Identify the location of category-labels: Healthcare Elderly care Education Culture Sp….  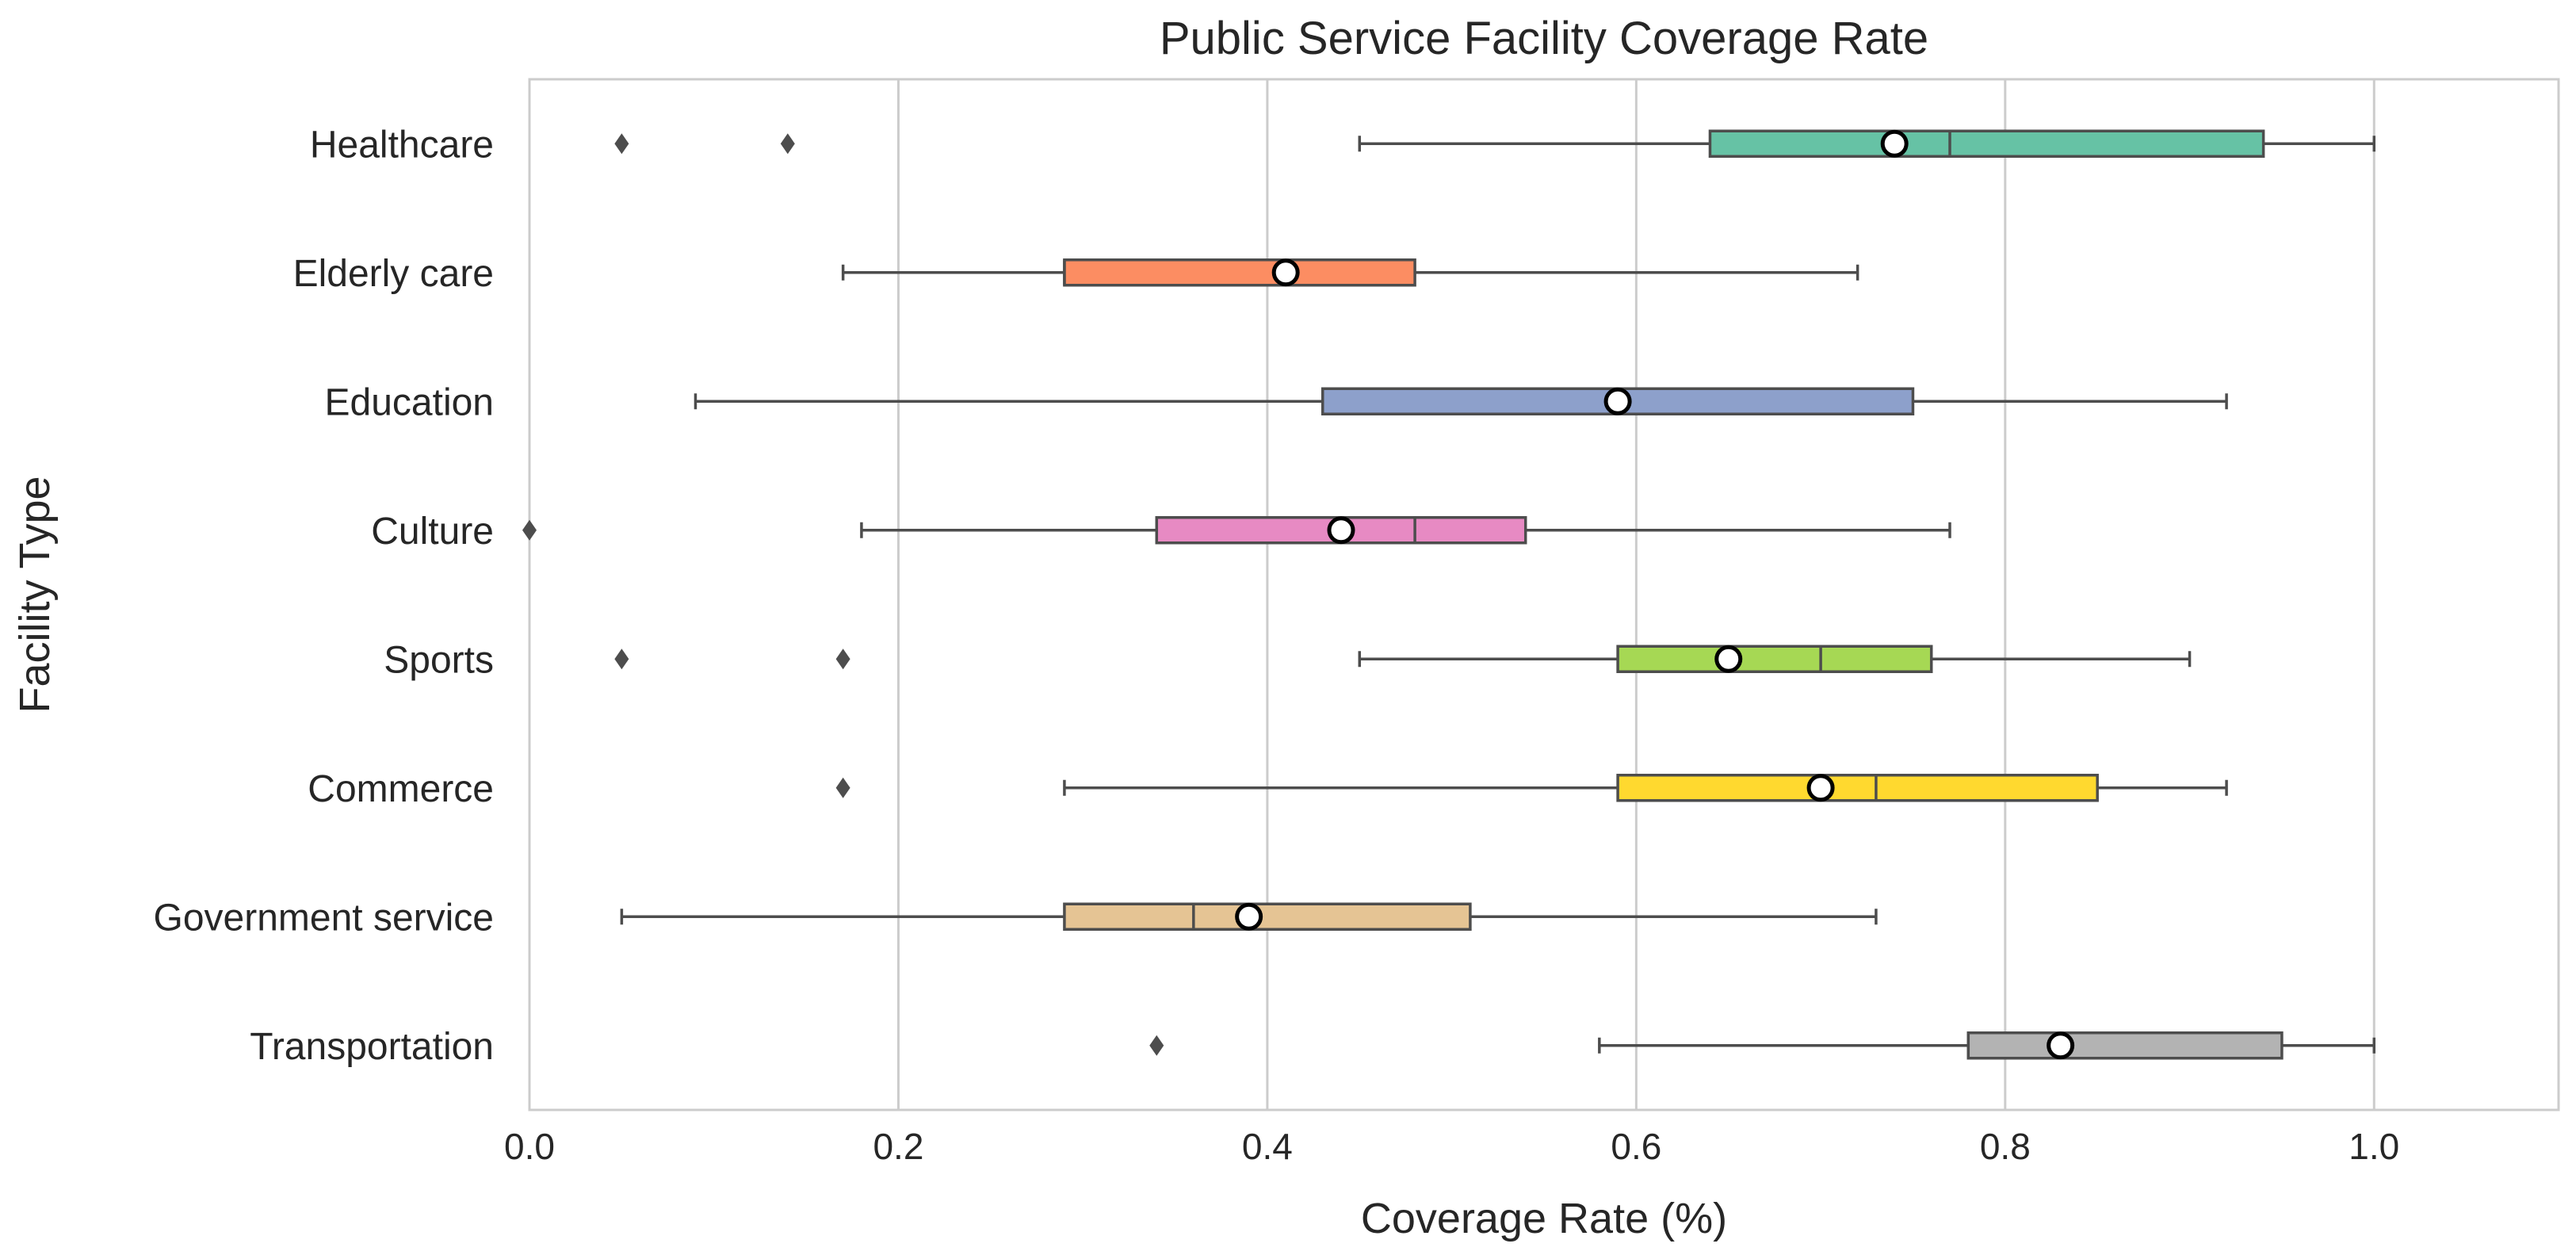
(324, 596).